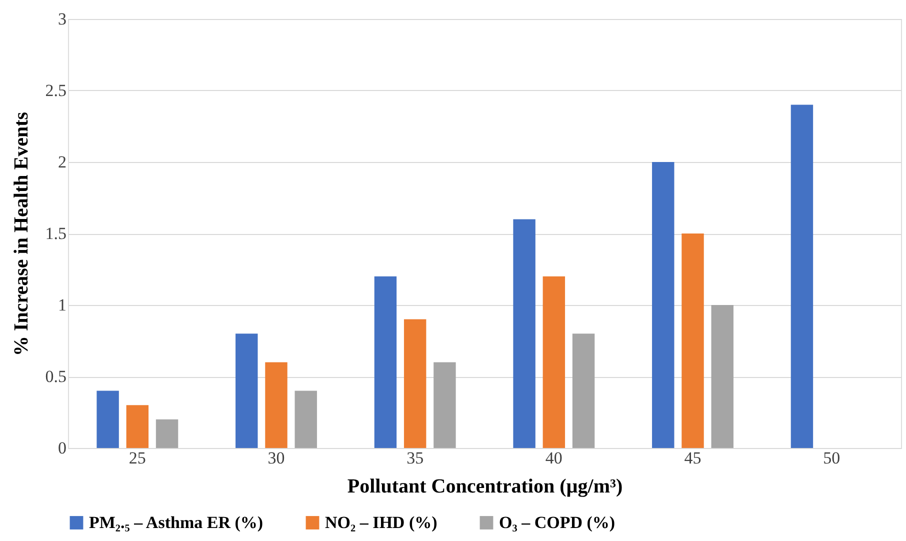 Image resolution: width=906 pixels, height=541 pixels. I want to click on y-tick-label: 1, so click(62, 305).